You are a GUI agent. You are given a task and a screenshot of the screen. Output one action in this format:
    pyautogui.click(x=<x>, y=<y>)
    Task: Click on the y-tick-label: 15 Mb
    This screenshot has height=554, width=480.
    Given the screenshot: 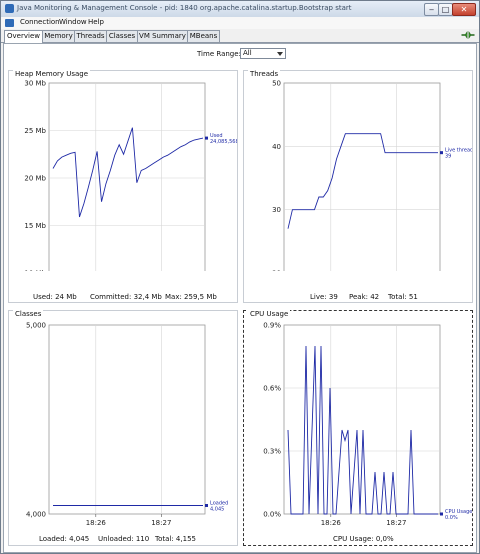 What is the action you would take?
    pyautogui.click(x=35, y=226)
    